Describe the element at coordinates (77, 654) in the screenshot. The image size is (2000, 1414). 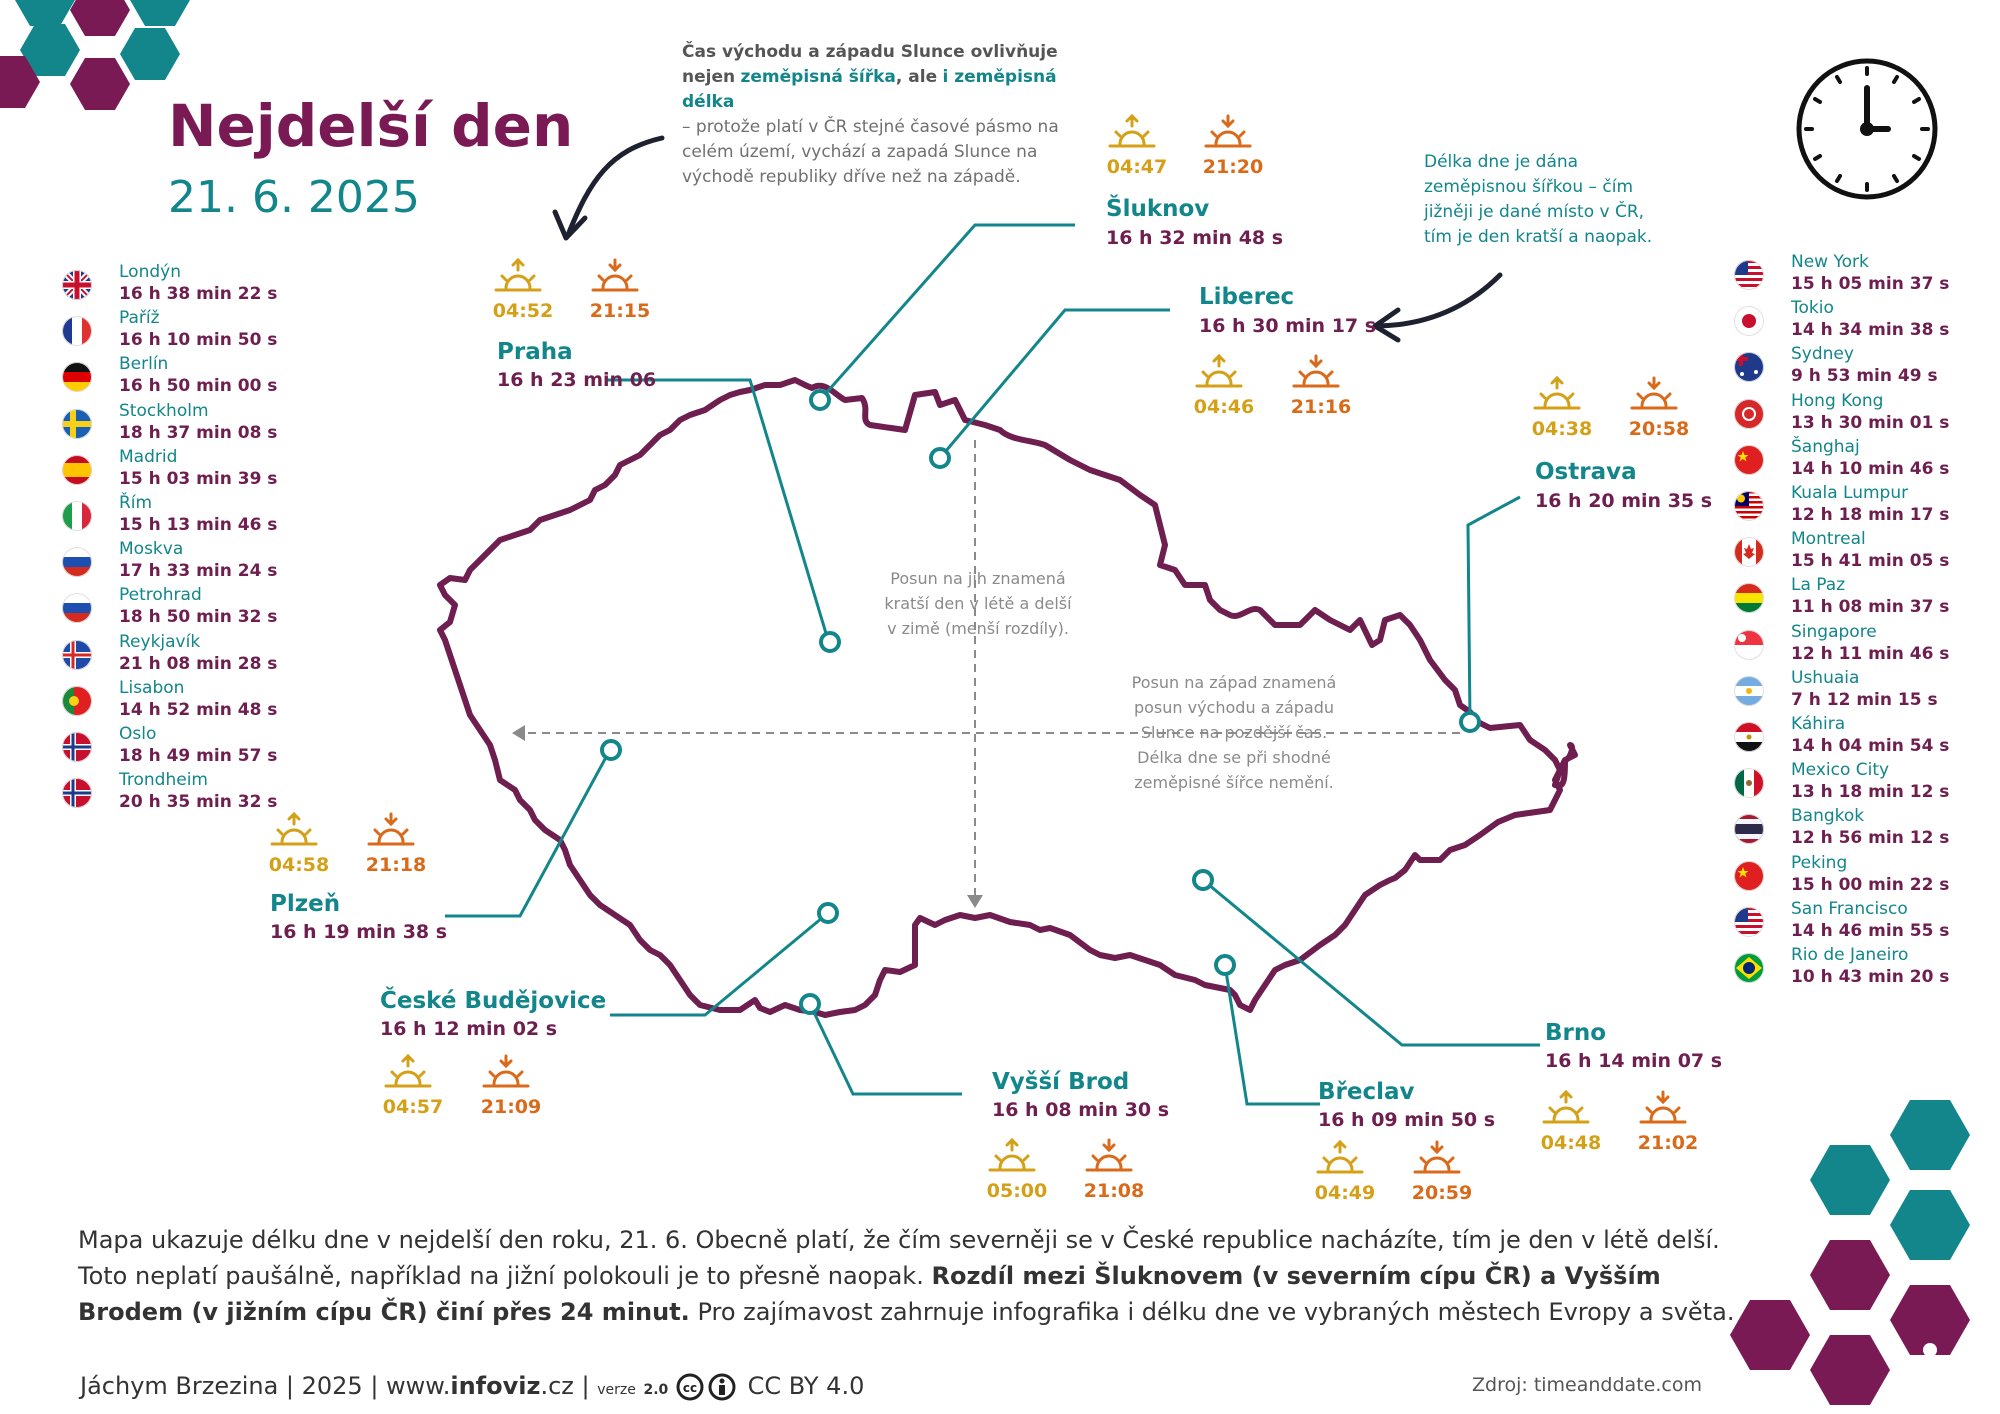
I see `flag-is-icon` at that location.